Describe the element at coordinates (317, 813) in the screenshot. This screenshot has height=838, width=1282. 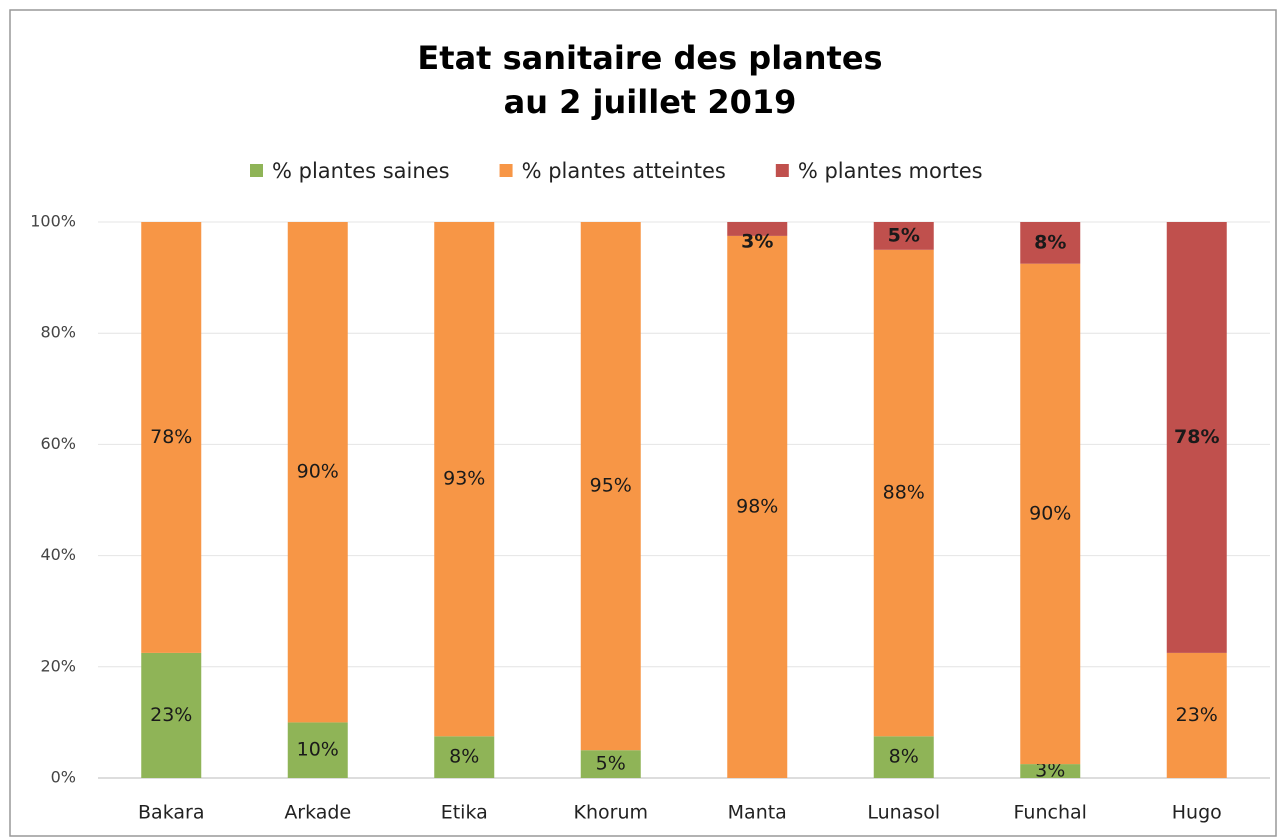
I see `x-tick-label: Arkade` at that location.